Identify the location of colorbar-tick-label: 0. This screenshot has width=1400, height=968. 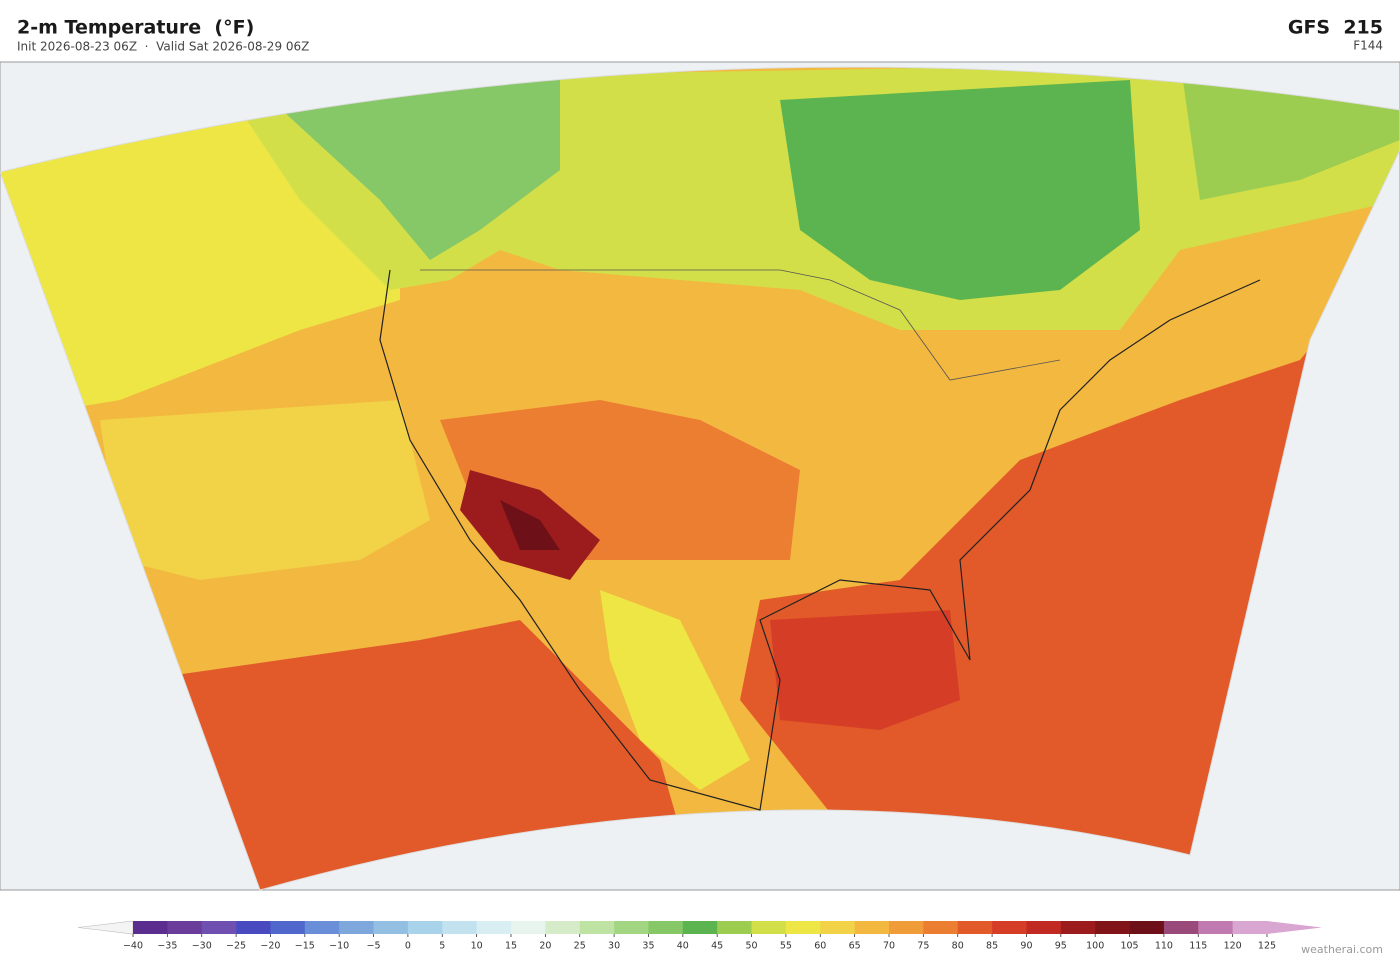
(408, 946).